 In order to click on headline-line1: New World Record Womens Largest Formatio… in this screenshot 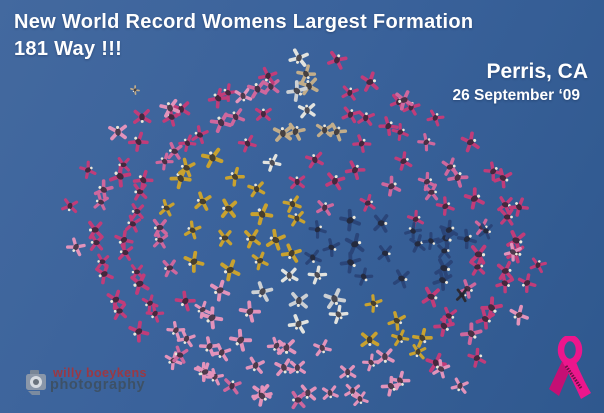, I will do `click(244, 22)`.